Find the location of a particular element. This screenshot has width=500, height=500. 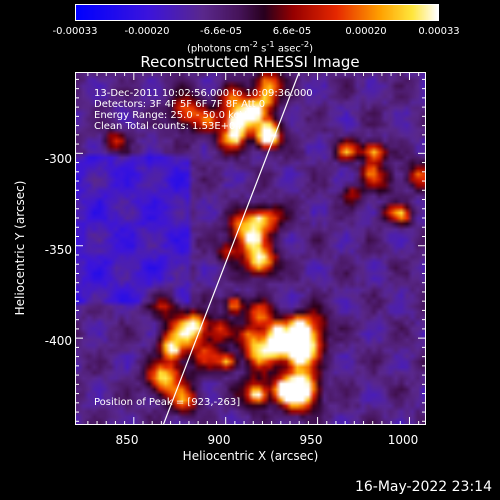

x-tick-label: 1000 is located at coordinates (403, 440).